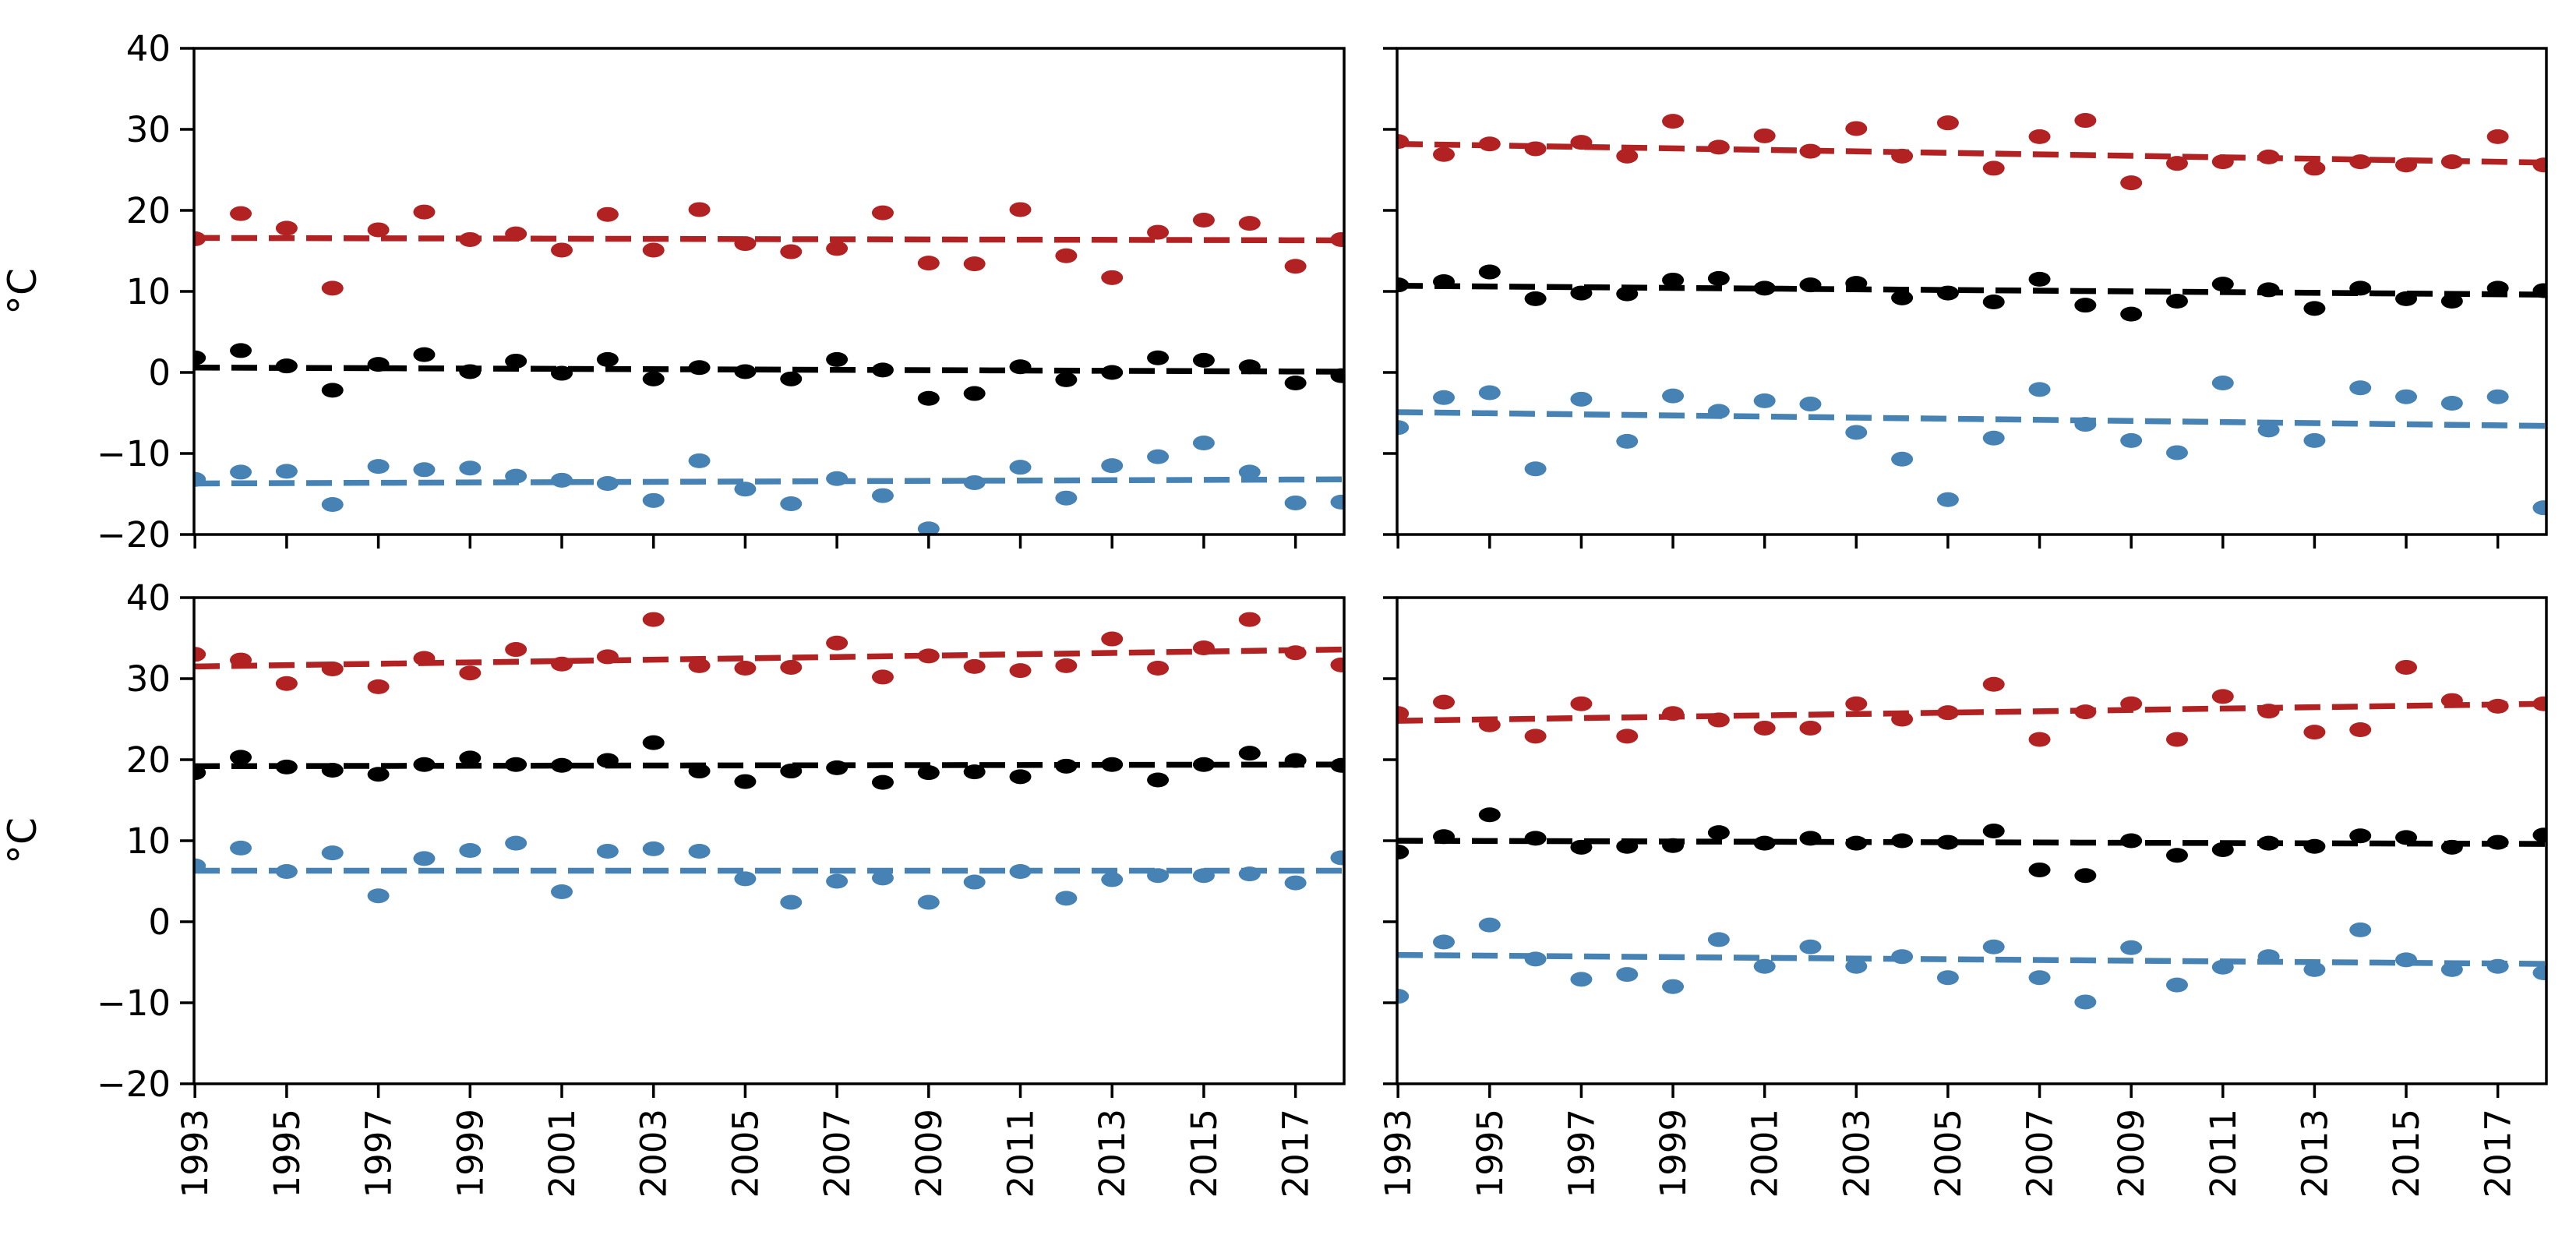  Describe the element at coordinates (1971, 152) in the screenshot. I see `red-series` at that location.